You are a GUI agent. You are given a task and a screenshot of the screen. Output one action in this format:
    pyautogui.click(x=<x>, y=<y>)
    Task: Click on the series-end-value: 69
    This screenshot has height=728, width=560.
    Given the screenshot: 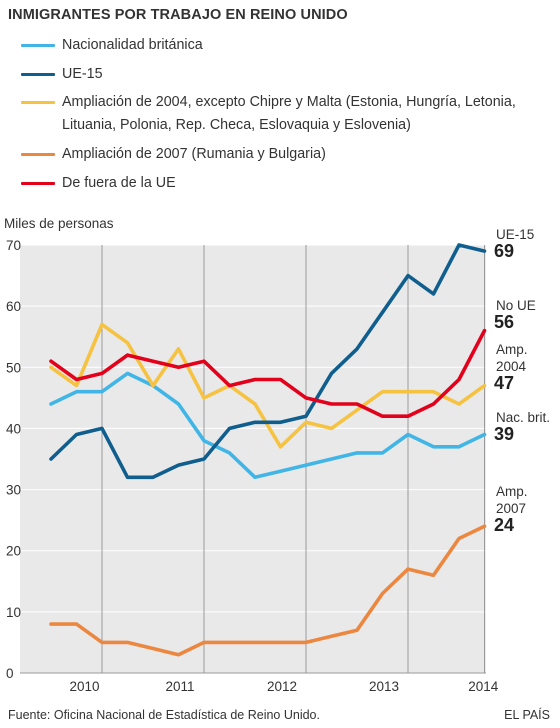 What is the action you would take?
    pyautogui.click(x=504, y=251)
    